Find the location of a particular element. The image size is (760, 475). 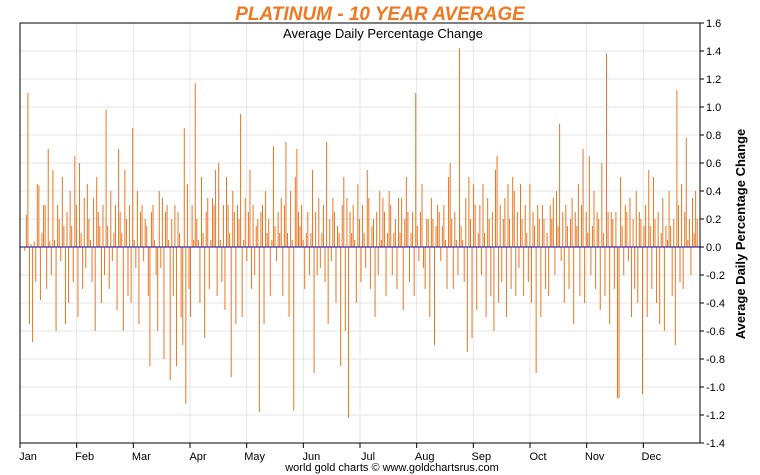

y-tick-label: 1.6 is located at coordinates (713, 24).